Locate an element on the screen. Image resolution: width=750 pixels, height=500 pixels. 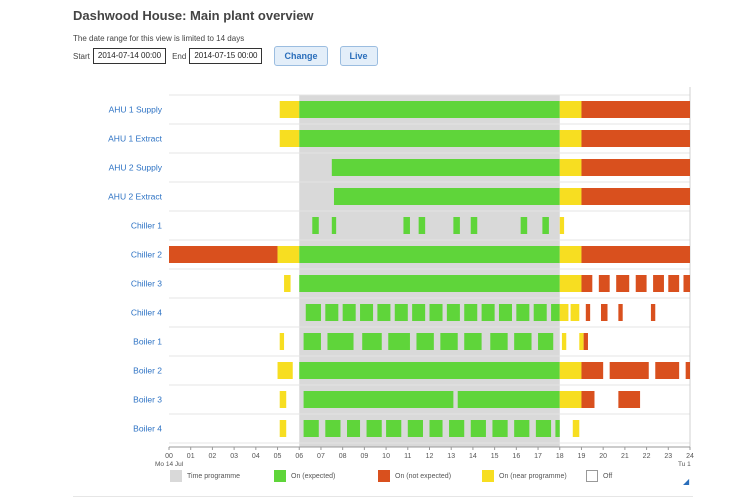
start-label: Start is located at coordinates (81, 56).